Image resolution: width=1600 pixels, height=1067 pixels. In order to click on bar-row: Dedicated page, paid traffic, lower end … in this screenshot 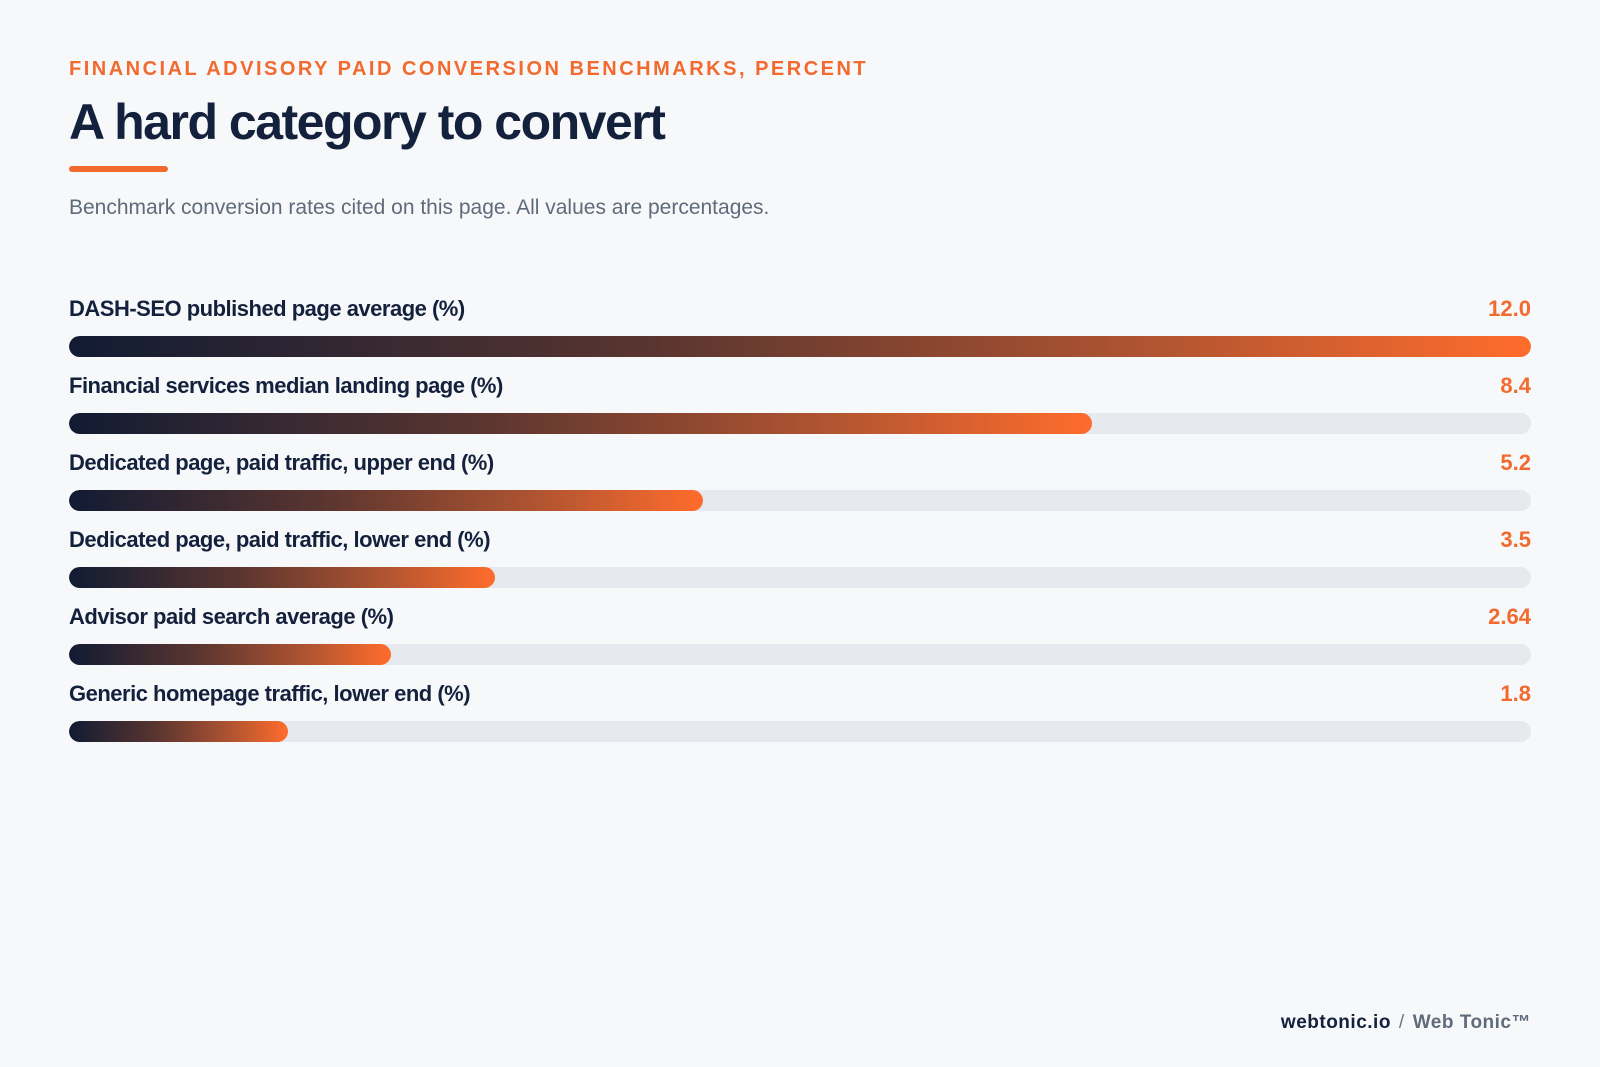, I will do `click(800, 565)`.